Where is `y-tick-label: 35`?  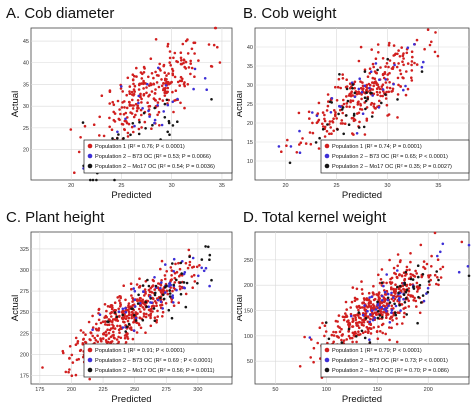 y-tick-label: 35 is located at coordinates (250, 67).